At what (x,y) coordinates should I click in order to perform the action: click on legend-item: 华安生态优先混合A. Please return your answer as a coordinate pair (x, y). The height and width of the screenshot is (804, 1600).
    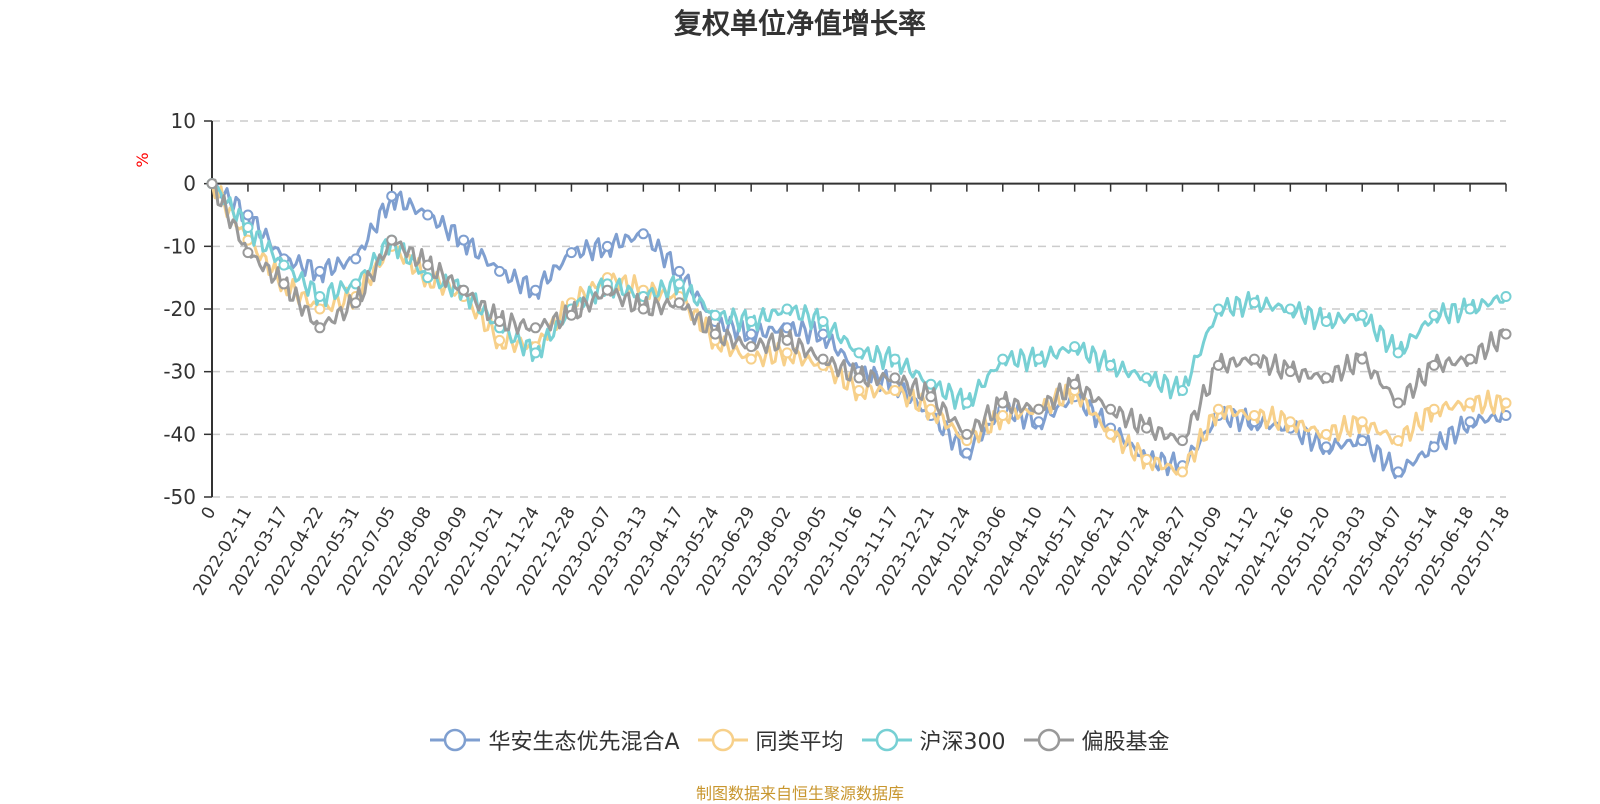
    Looking at the image, I should click on (555, 740).